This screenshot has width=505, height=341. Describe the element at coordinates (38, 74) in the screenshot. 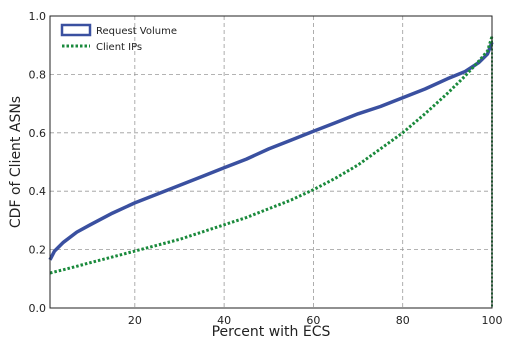

I see `y-tick-label: 0.8` at that location.